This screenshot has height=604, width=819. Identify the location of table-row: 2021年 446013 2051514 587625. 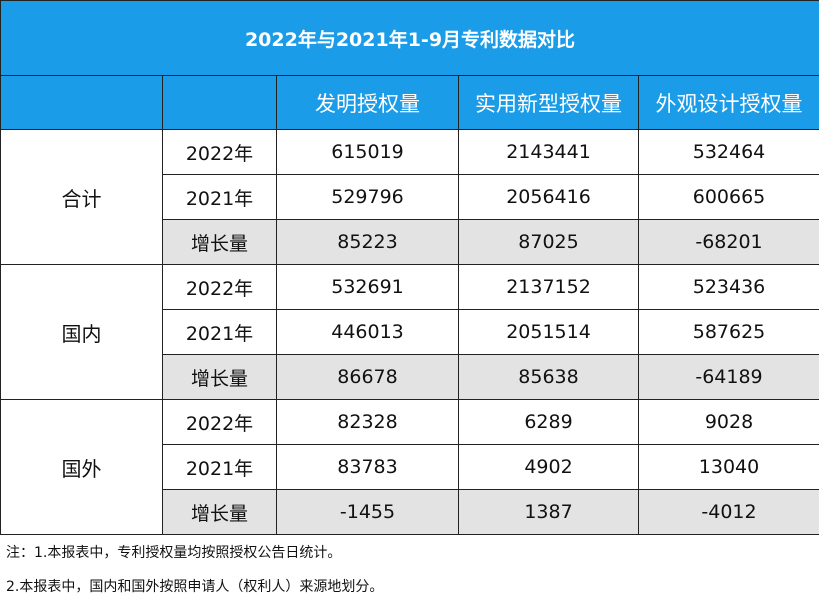
(410, 332).